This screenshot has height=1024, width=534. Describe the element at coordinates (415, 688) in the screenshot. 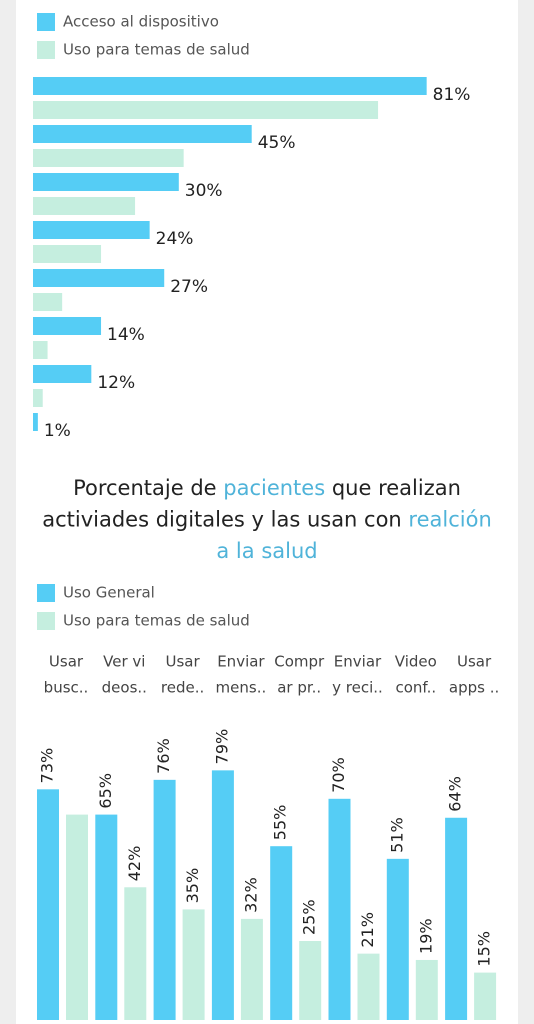

I see `x-tick-label: conf..` at that location.